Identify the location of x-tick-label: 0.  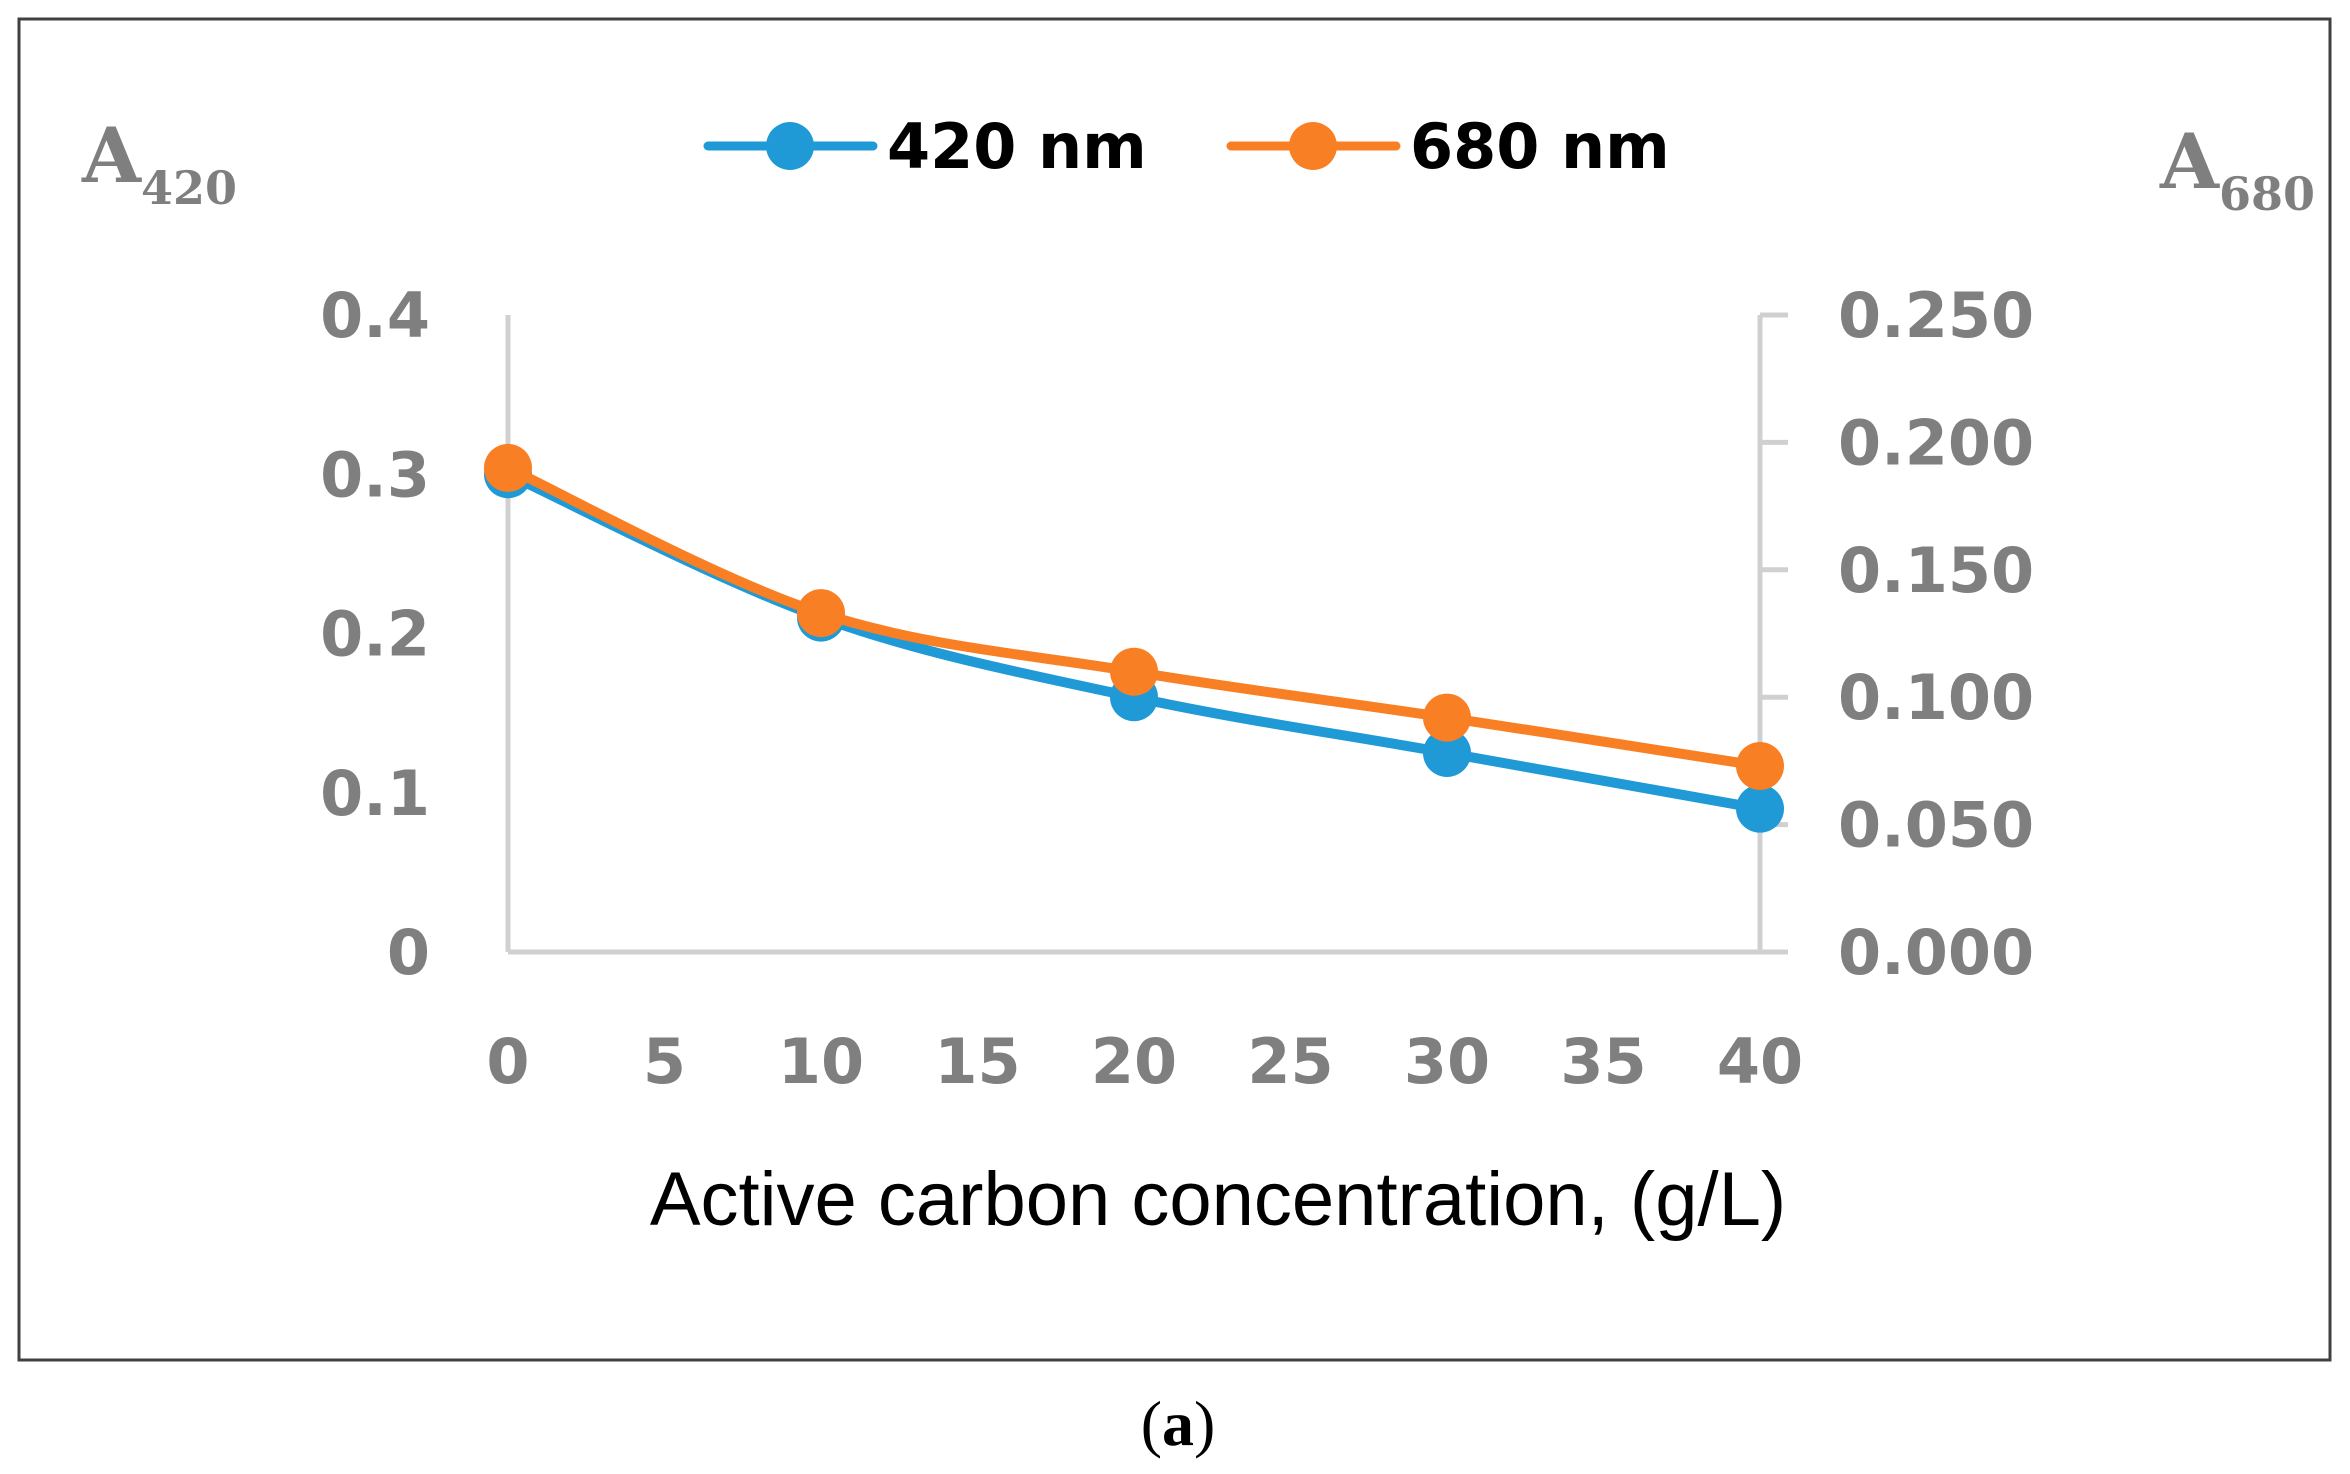
(507, 1061).